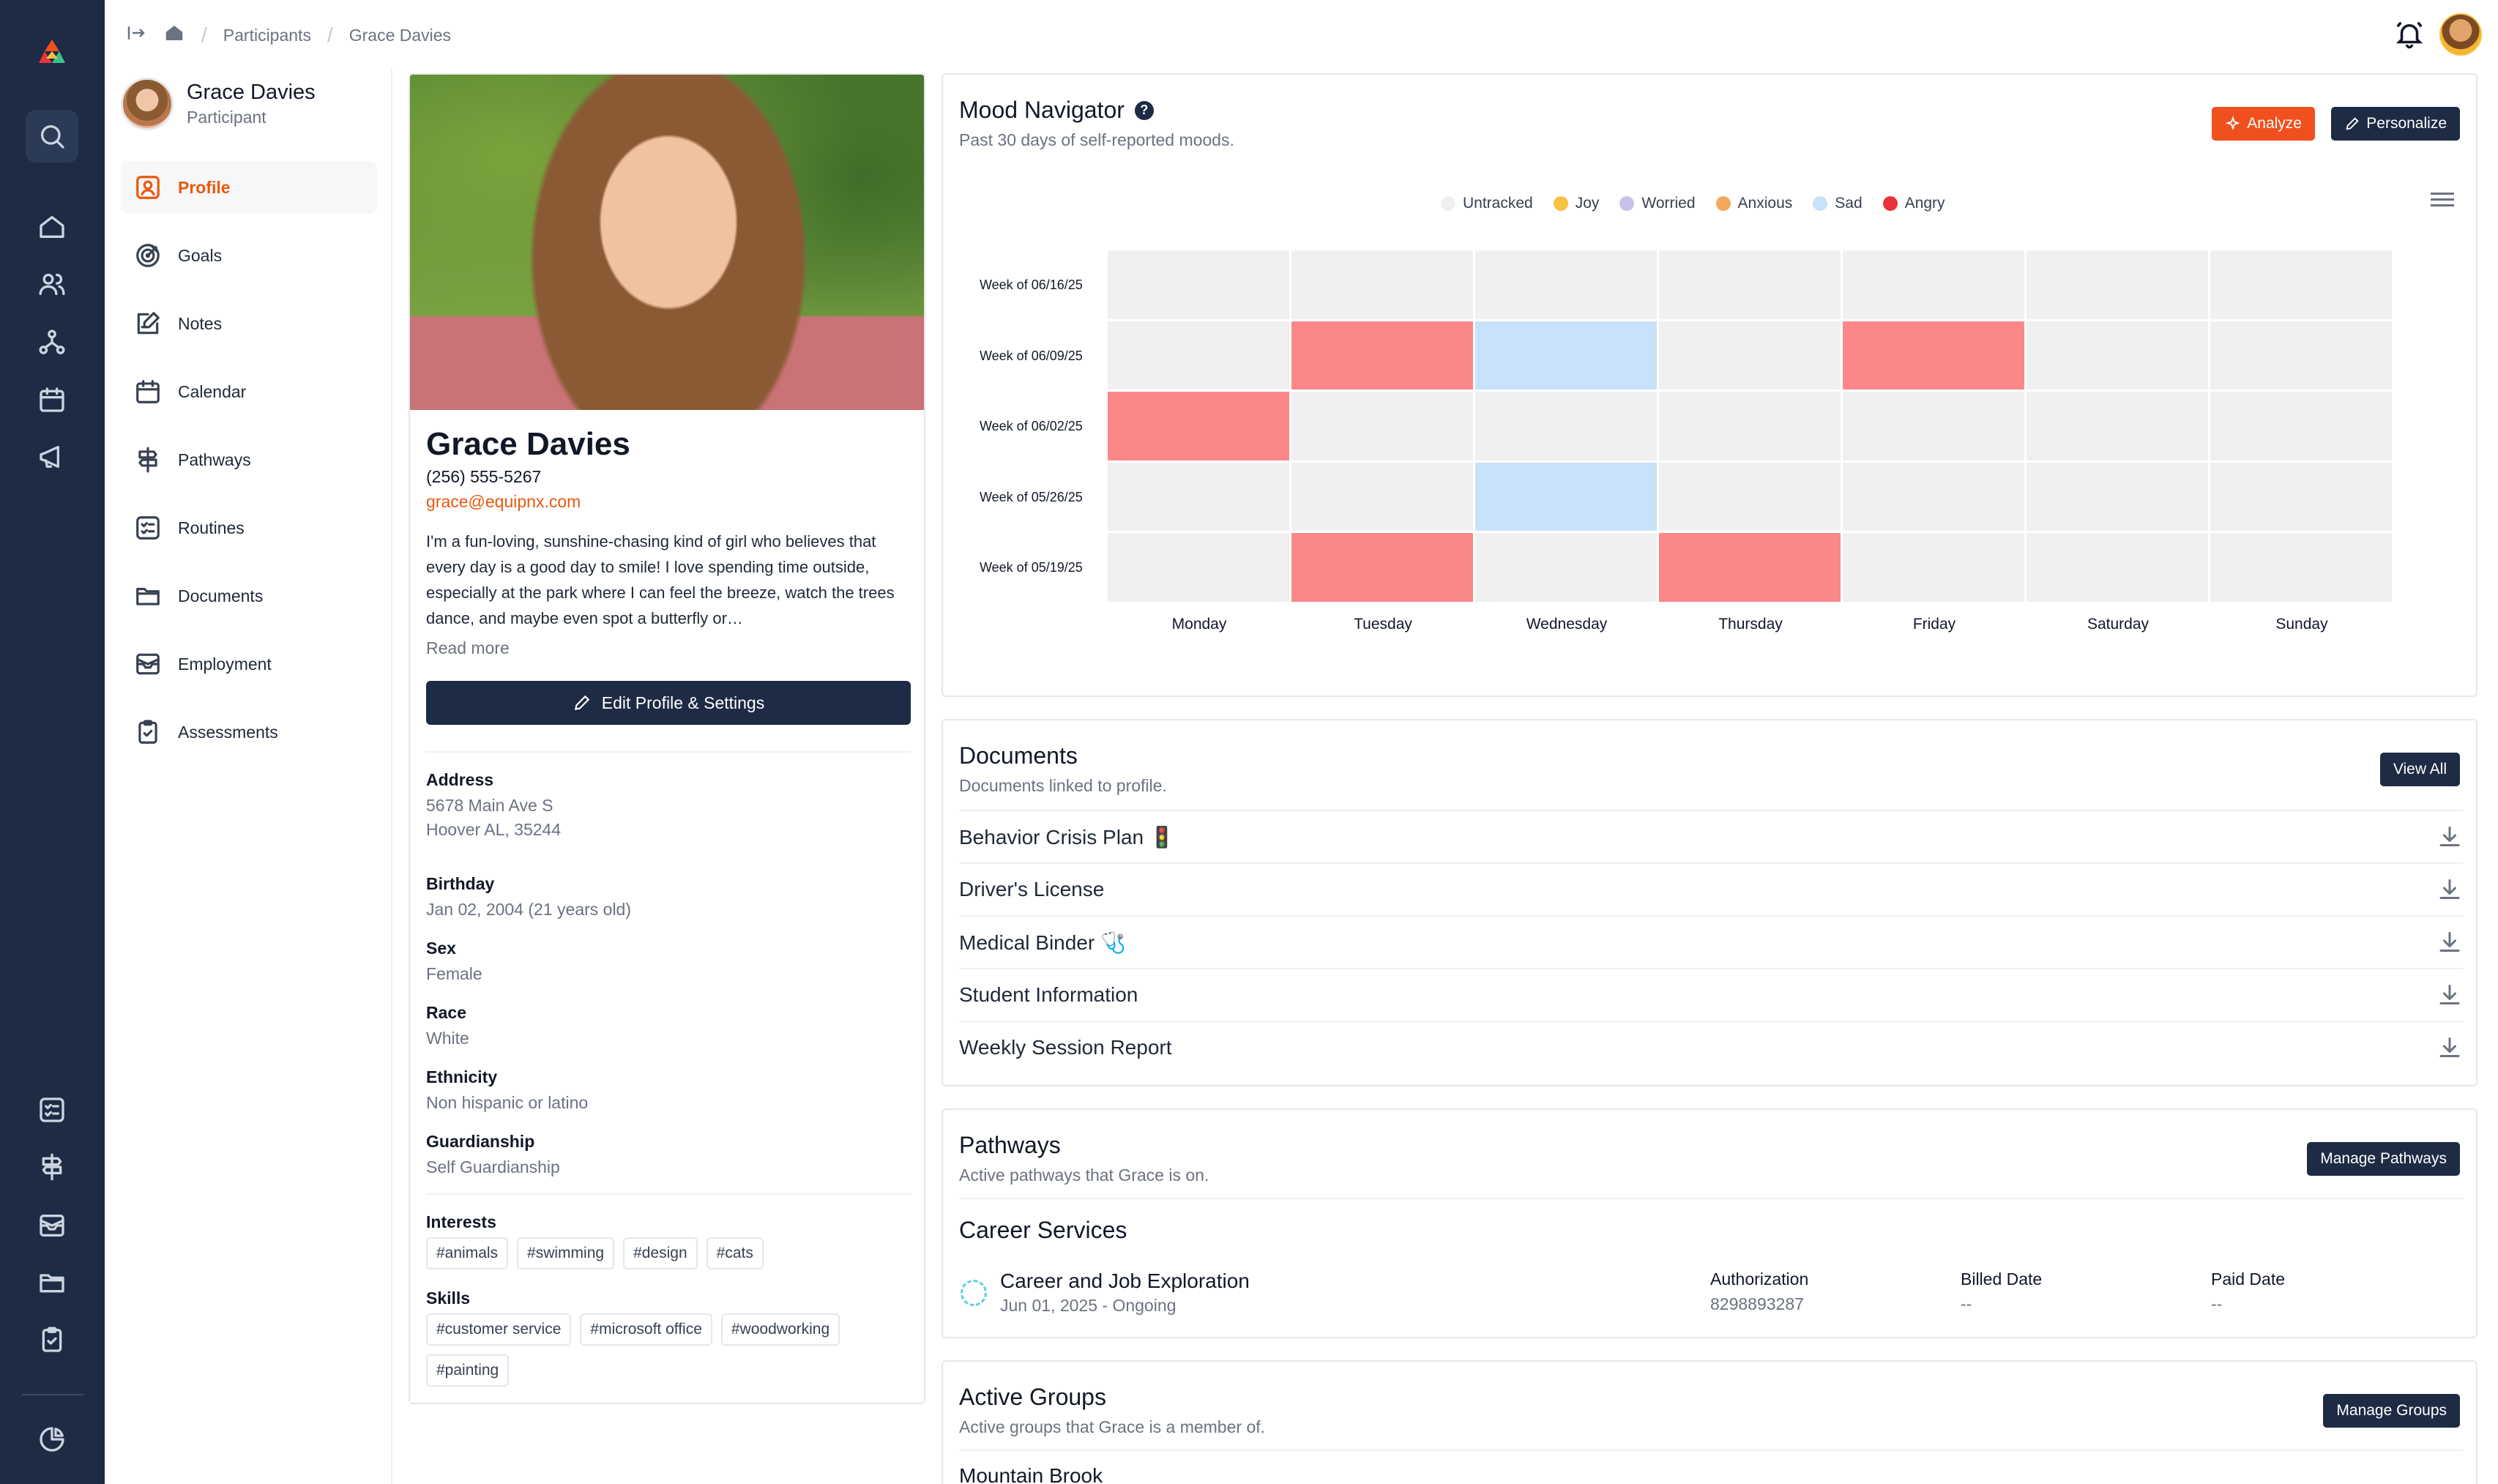  Describe the element at coordinates (2383, 1159) in the screenshot. I see `manage-pathways-button: Manage Pathways` at that location.